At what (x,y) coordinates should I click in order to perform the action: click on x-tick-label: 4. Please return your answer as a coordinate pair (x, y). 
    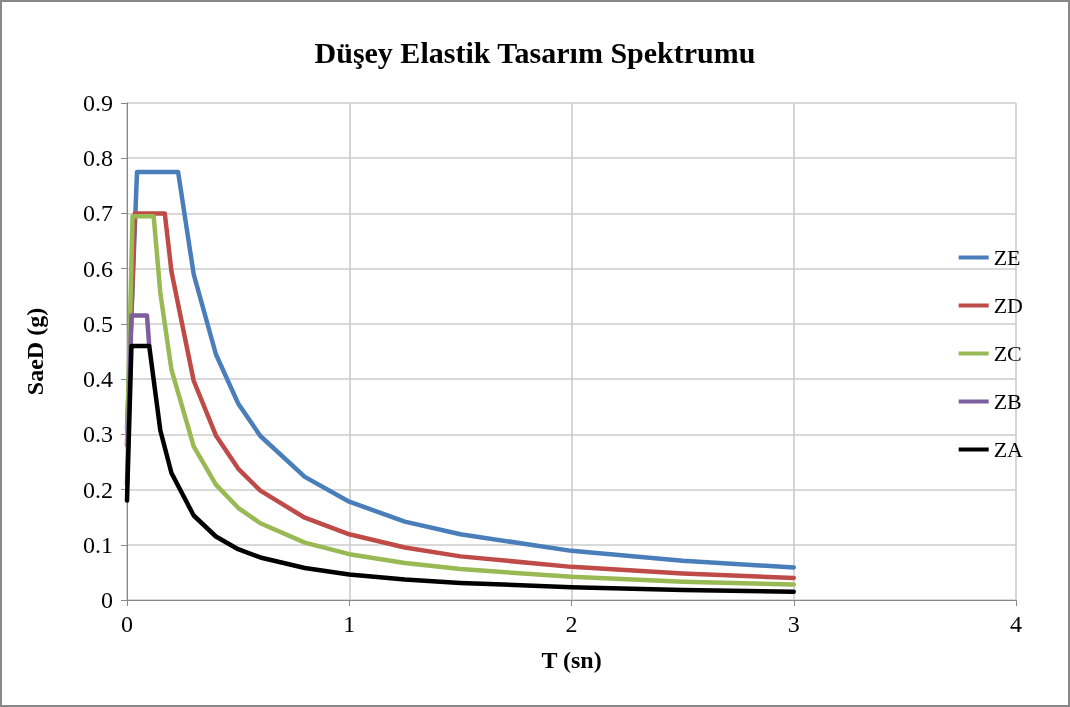
    Looking at the image, I should click on (1016, 624).